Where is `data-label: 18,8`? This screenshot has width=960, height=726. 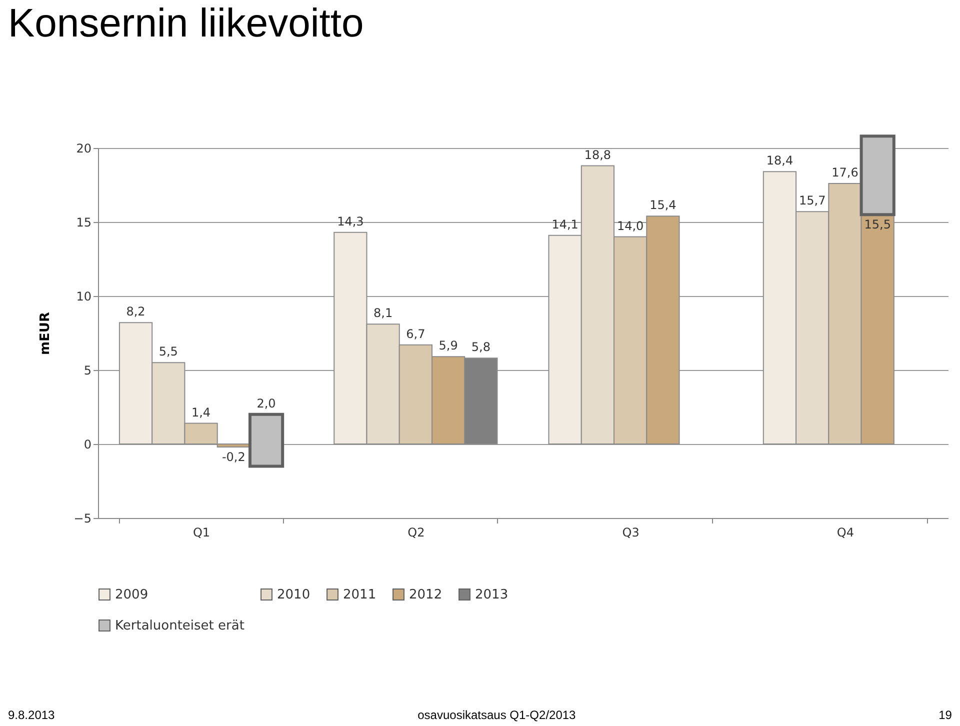 data-label: 18,8 is located at coordinates (598, 155).